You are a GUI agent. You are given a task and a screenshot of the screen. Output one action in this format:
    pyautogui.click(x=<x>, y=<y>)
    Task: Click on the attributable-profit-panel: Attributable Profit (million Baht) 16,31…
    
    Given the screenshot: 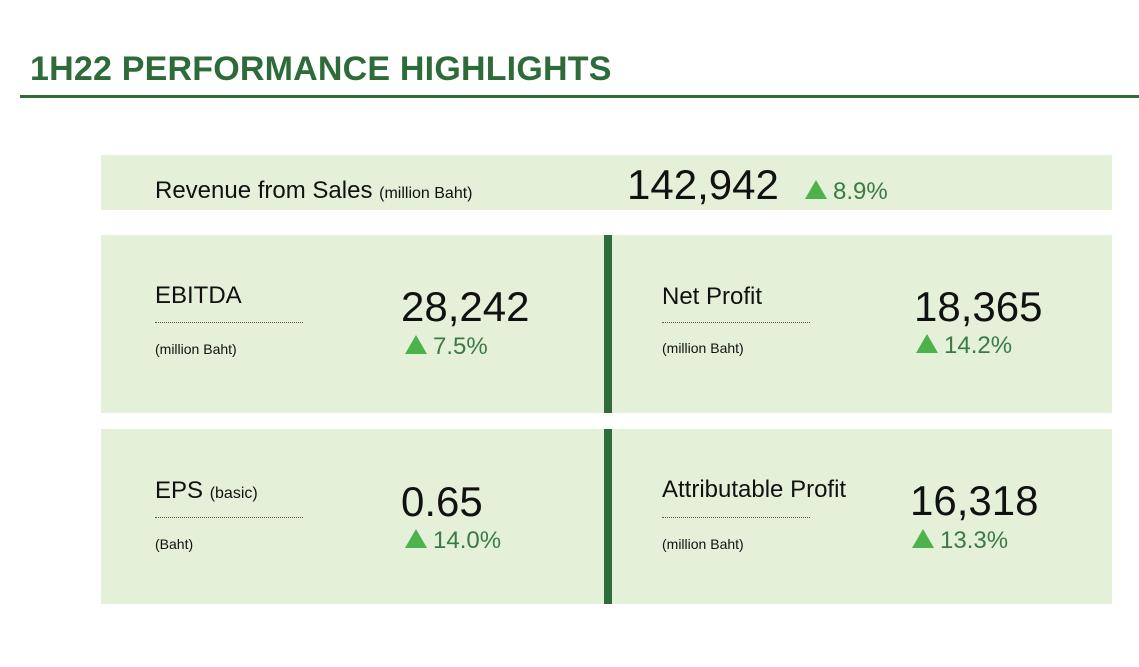 What is the action you would take?
    pyautogui.click(x=862, y=516)
    